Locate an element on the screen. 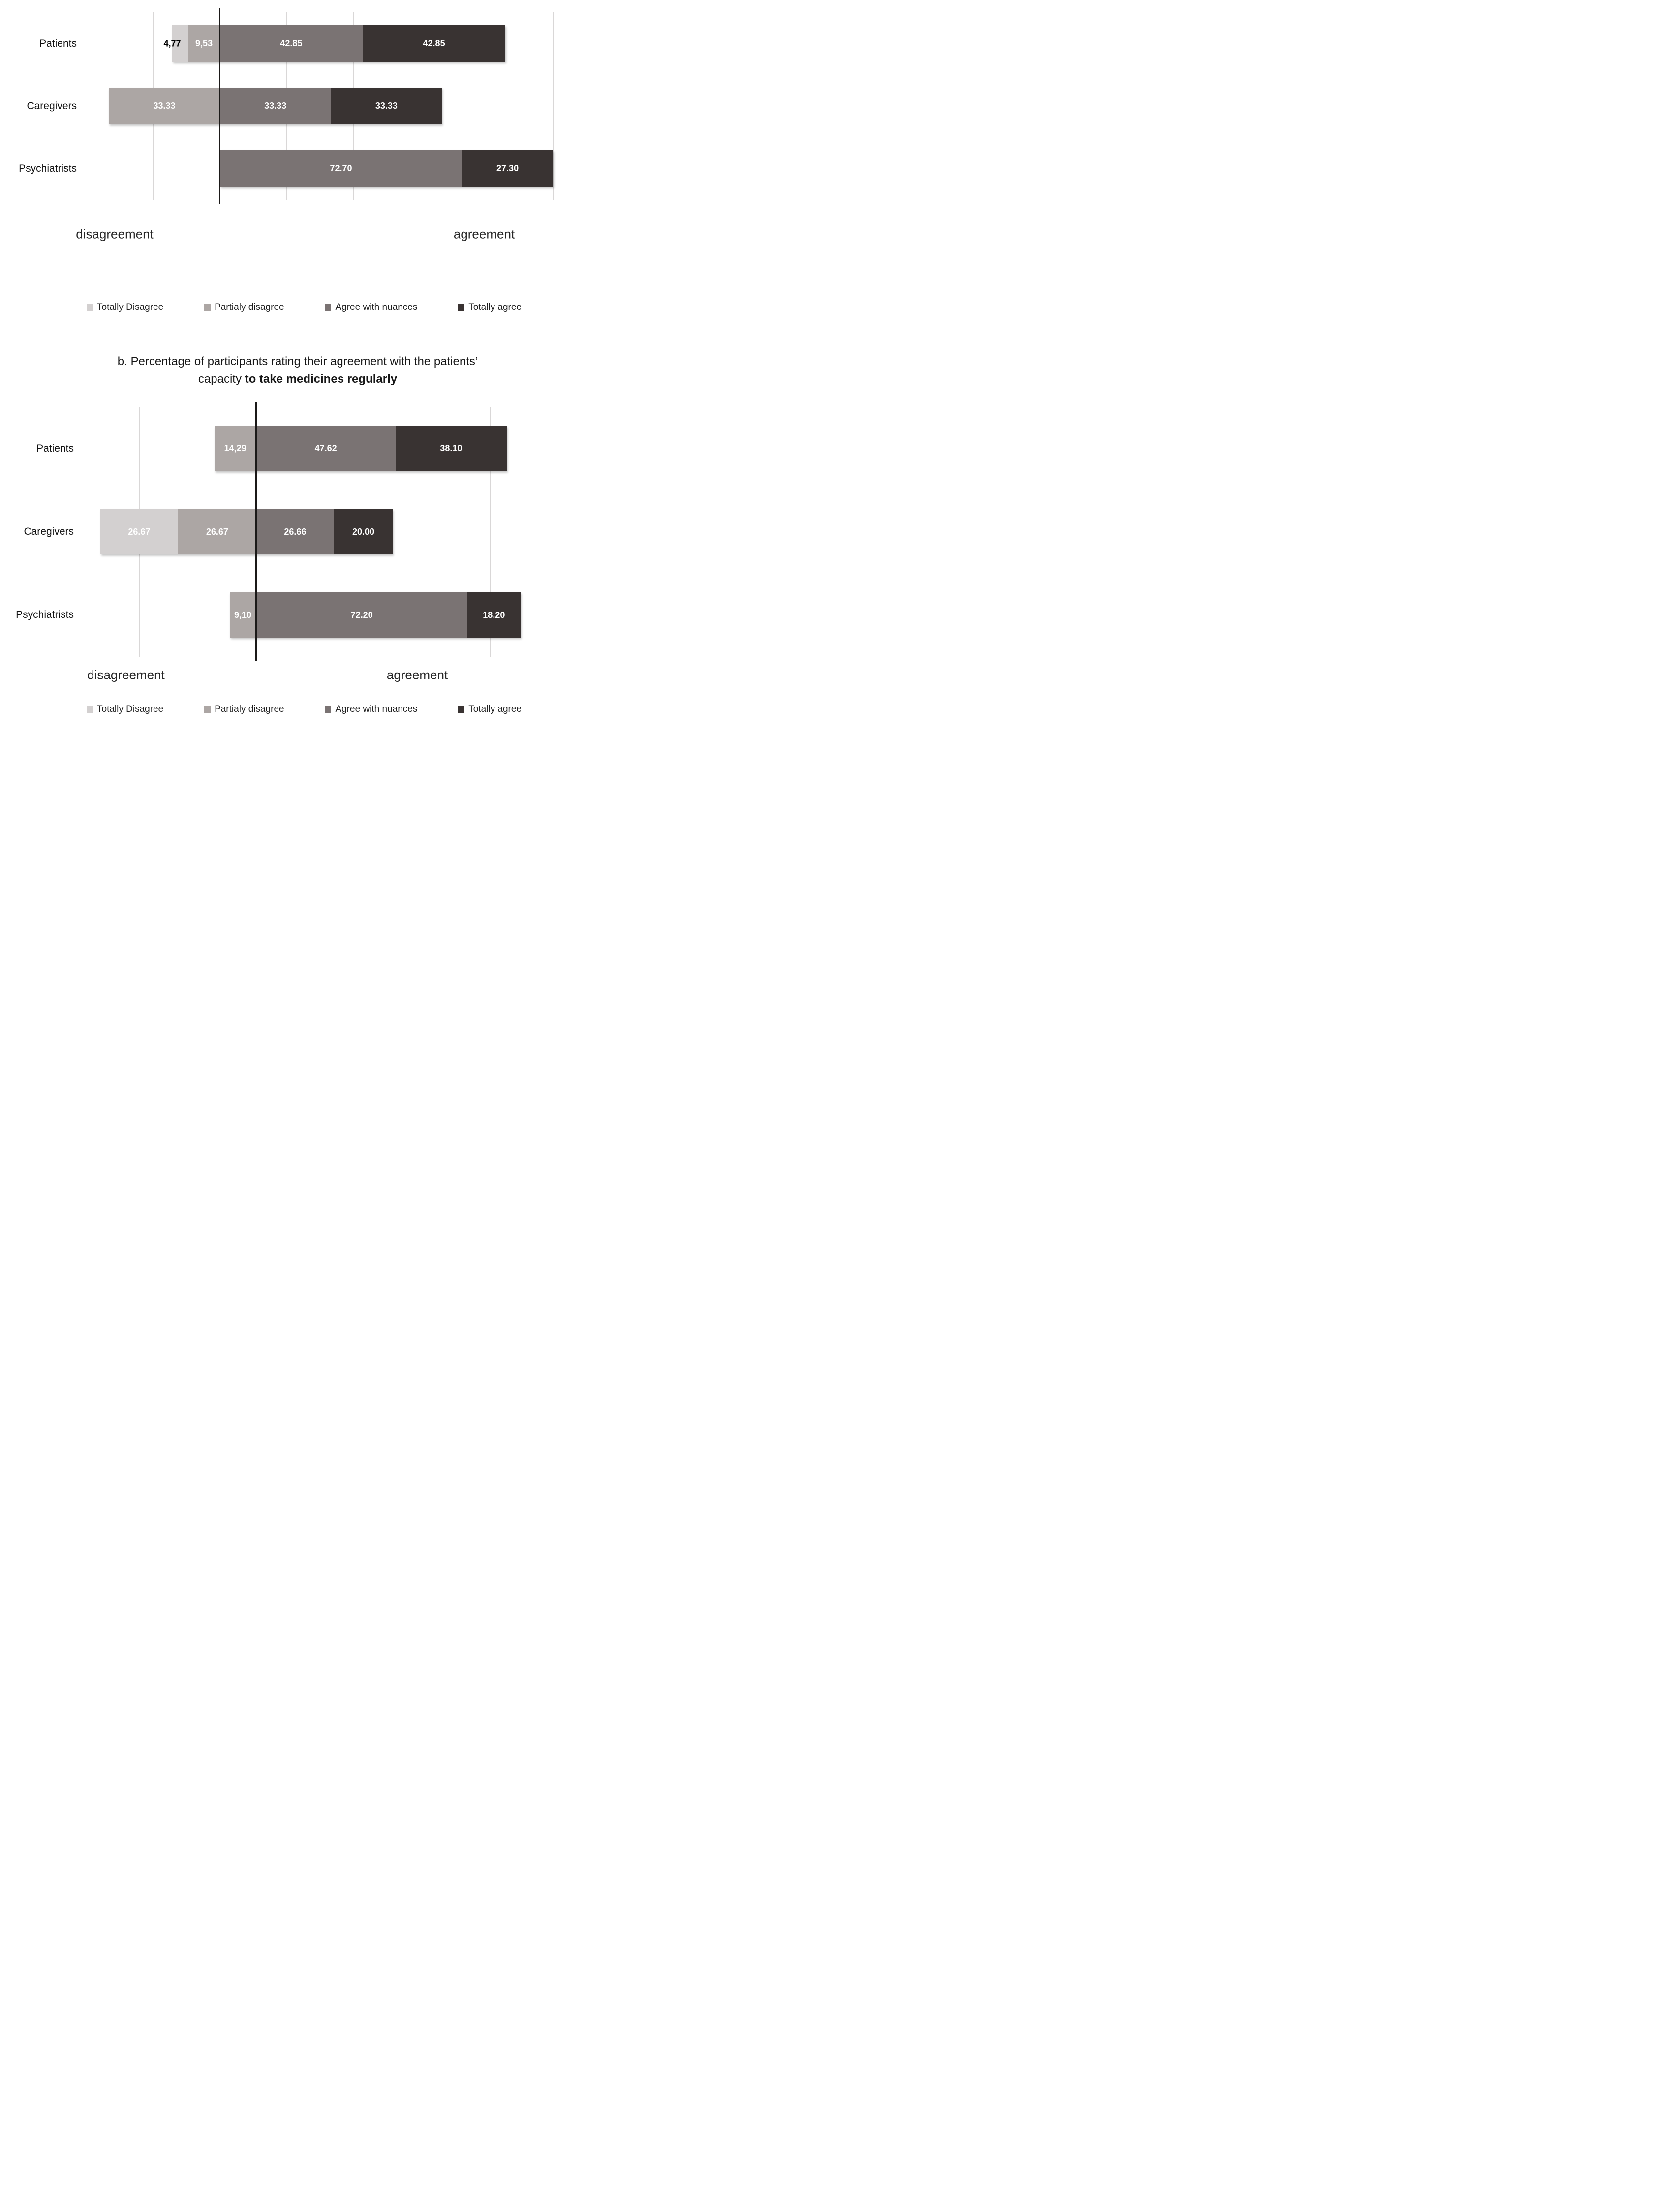  value-label: 14,29 is located at coordinates (235, 448).